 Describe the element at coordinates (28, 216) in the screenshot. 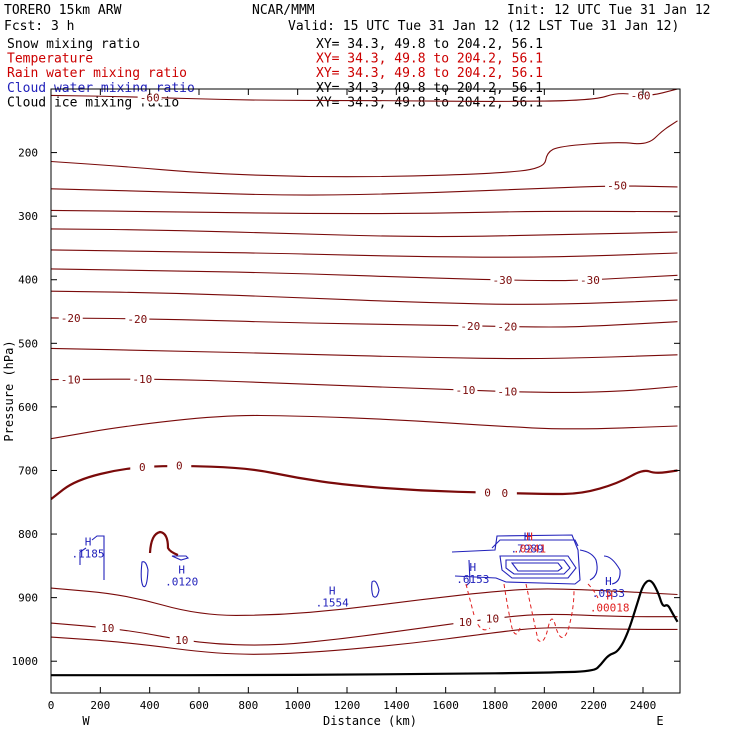

I see `y-tick-label: 300` at that location.